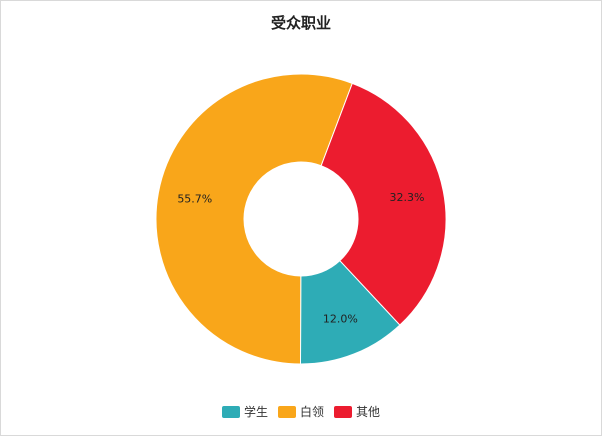 The image size is (602, 436). What do you see at coordinates (255, 412) in the screenshot?
I see `legend-label-student: 学生` at bounding box center [255, 412].